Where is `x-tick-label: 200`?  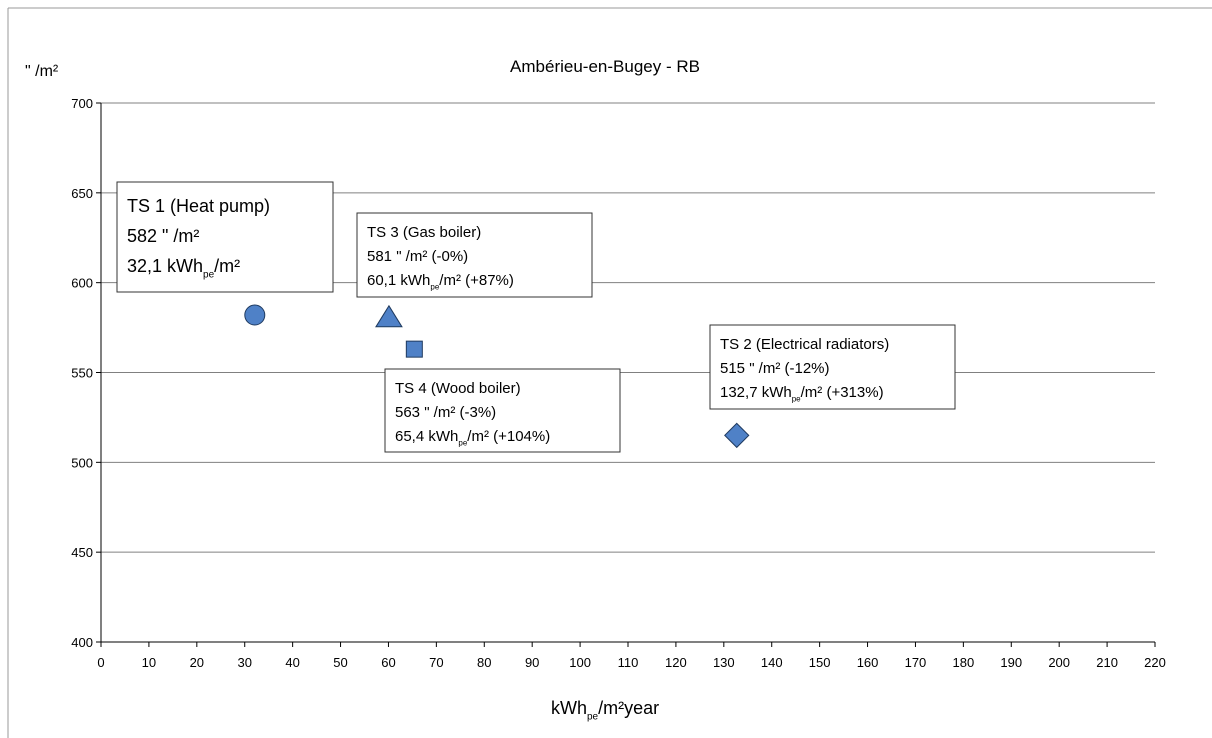
x-tick-label: 200 is located at coordinates (1059, 662).